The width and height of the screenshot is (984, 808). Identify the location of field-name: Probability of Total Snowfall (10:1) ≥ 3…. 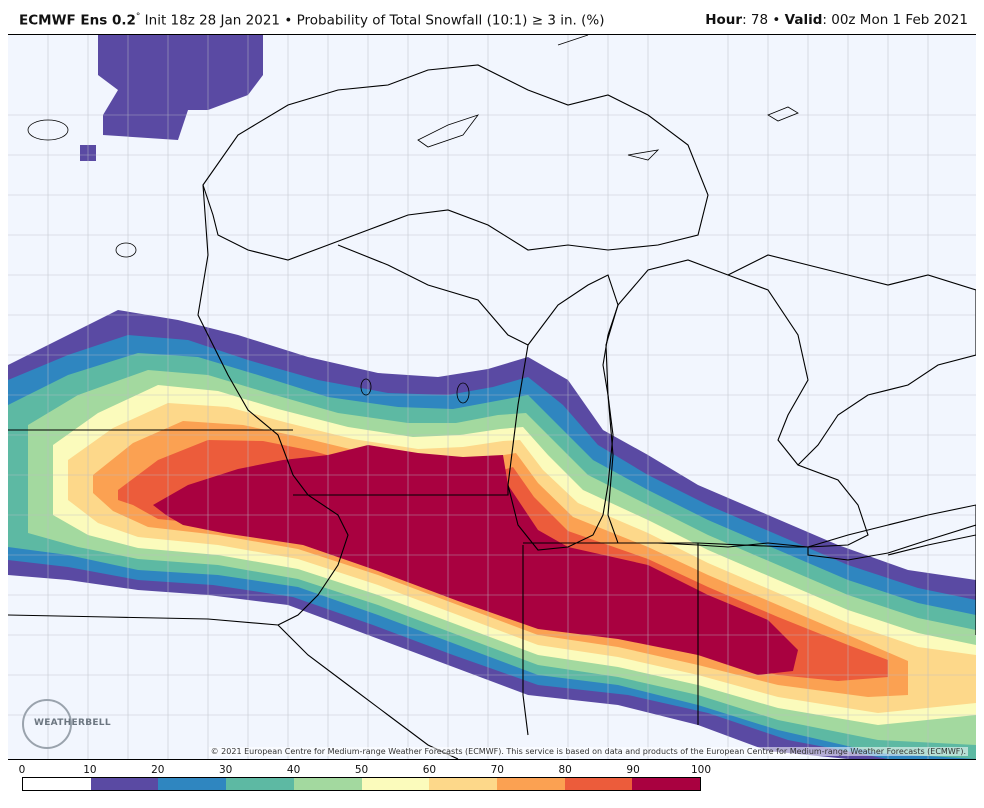
(450, 20).